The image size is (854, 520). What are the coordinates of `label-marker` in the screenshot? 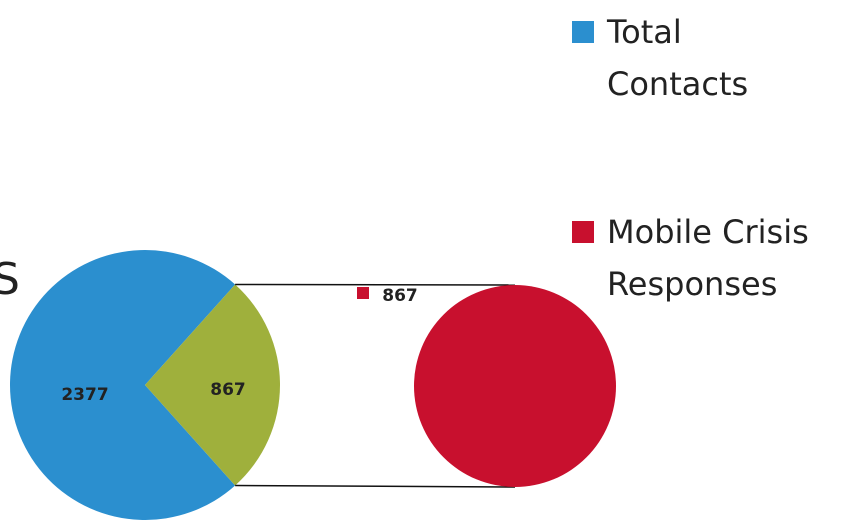 It's located at (363, 293).